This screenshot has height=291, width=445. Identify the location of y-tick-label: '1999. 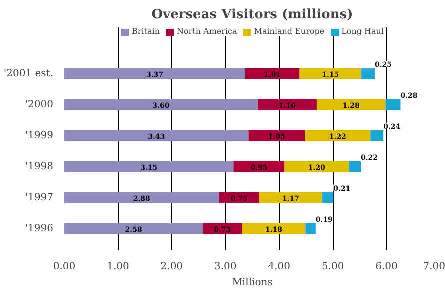
(39, 136).